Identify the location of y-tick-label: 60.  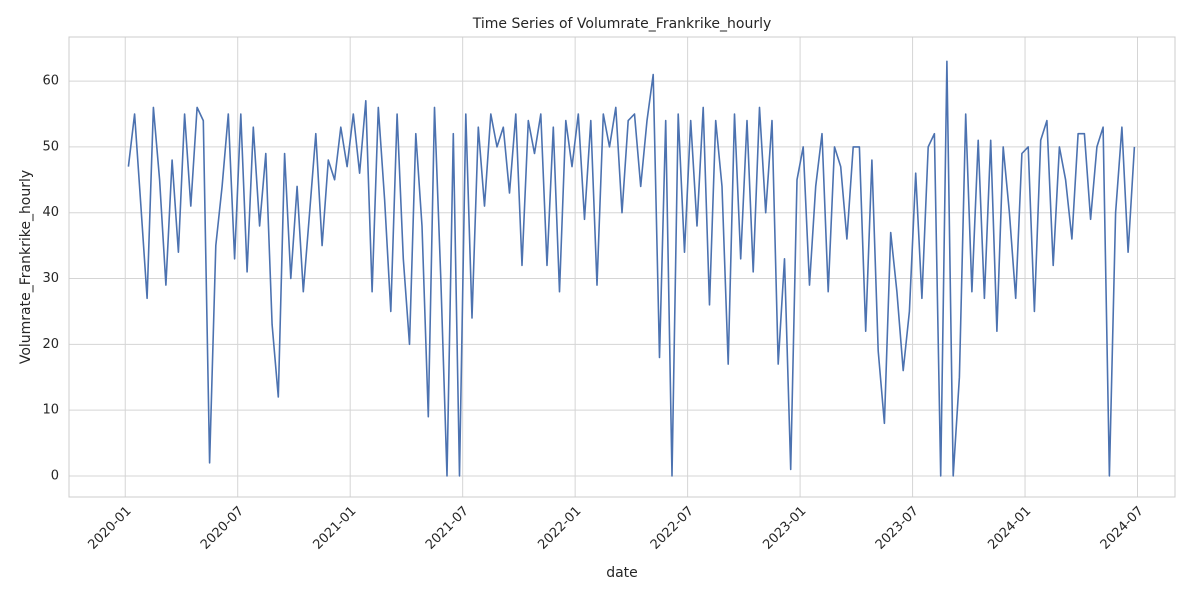
(50, 81).